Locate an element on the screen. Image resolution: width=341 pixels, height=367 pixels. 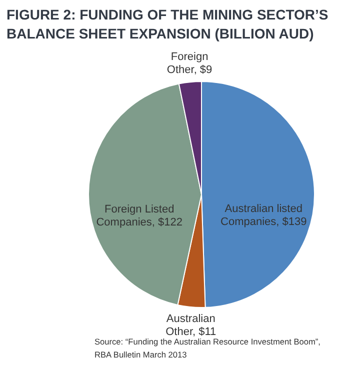
slice-label: Australian Other, $11 is located at coordinates (191, 325).